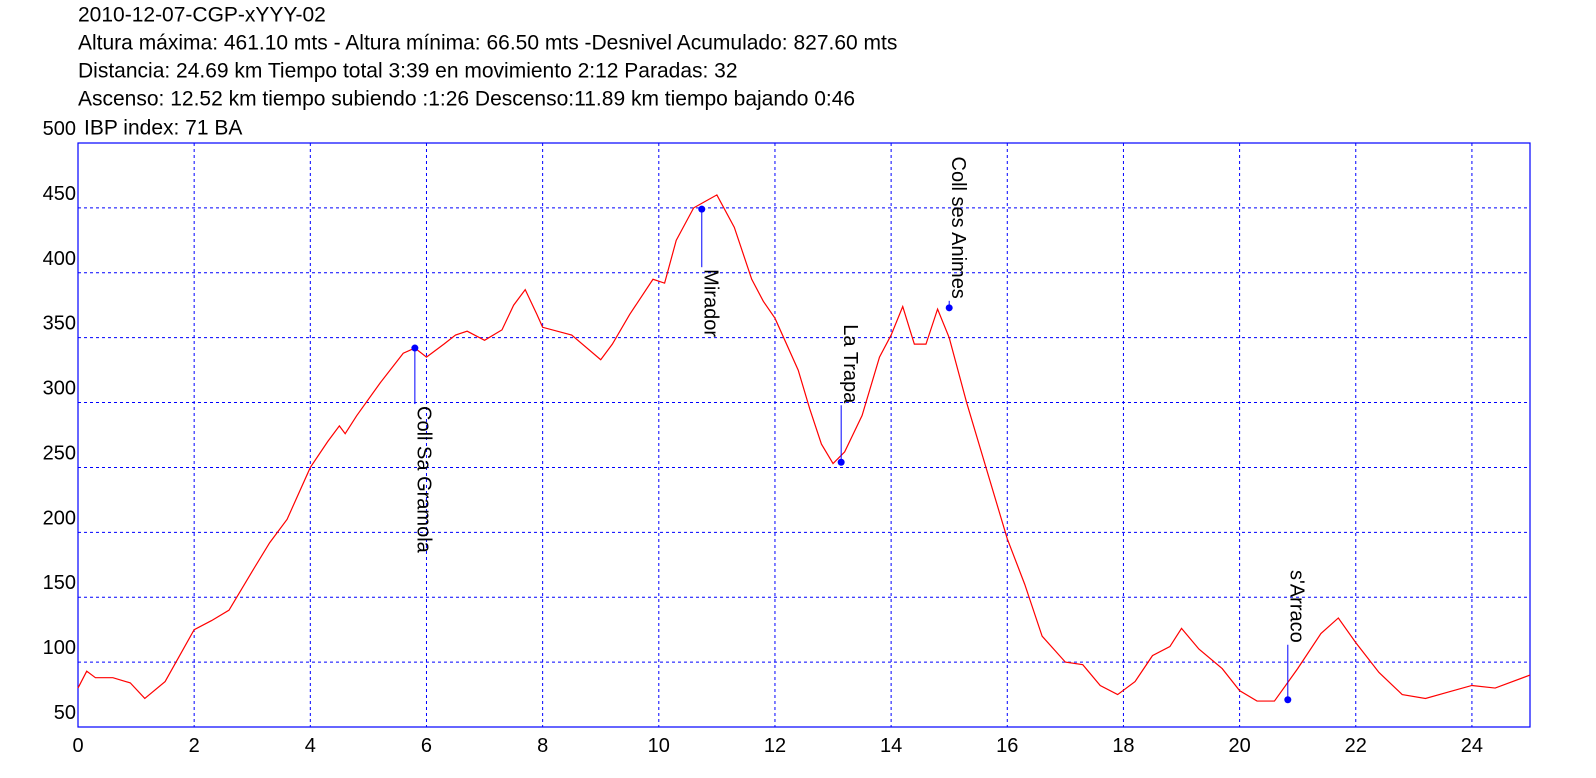  Describe the element at coordinates (1239, 746) in the screenshot. I see `x-tick-label: 20` at that location.